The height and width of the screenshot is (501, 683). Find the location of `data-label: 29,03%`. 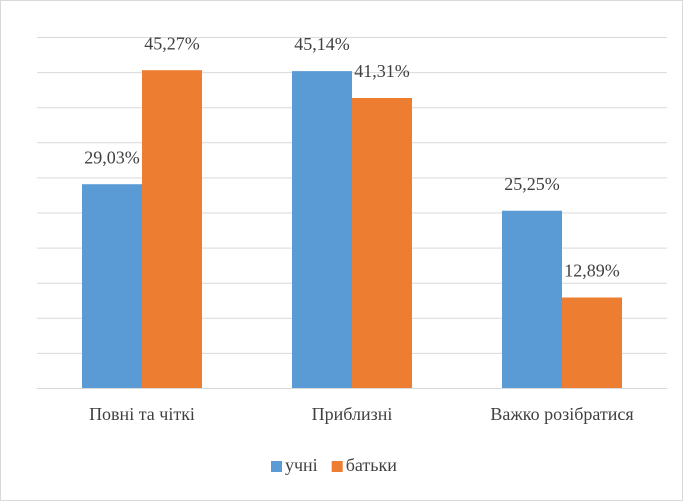

data-label: 29,03% is located at coordinates (112, 157).